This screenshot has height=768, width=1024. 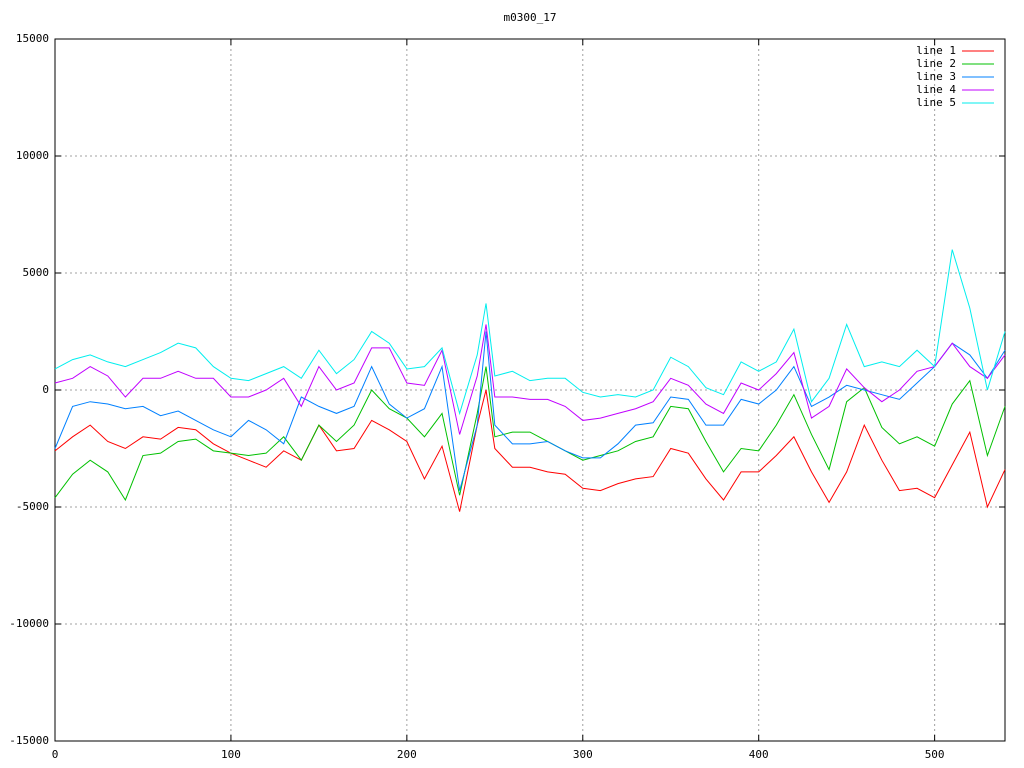 What do you see at coordinates (45, 389) in the screenshot?
I see `y-tick-label: 0` at bounding box center [45, 389].